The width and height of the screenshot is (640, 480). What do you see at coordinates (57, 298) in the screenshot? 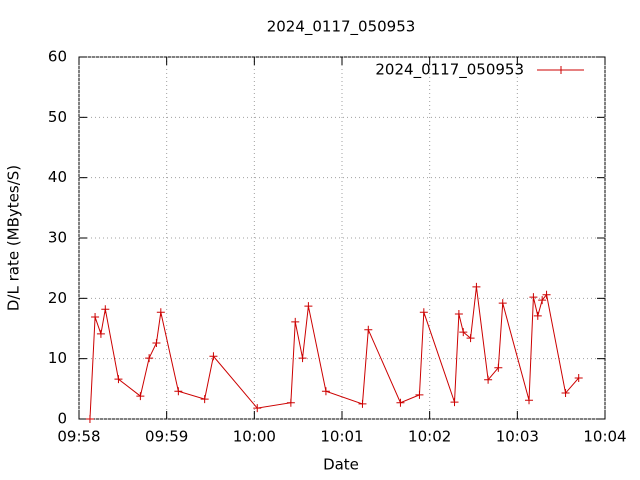
I see `y-tick-label: 20` at bounding box center [57, 298].